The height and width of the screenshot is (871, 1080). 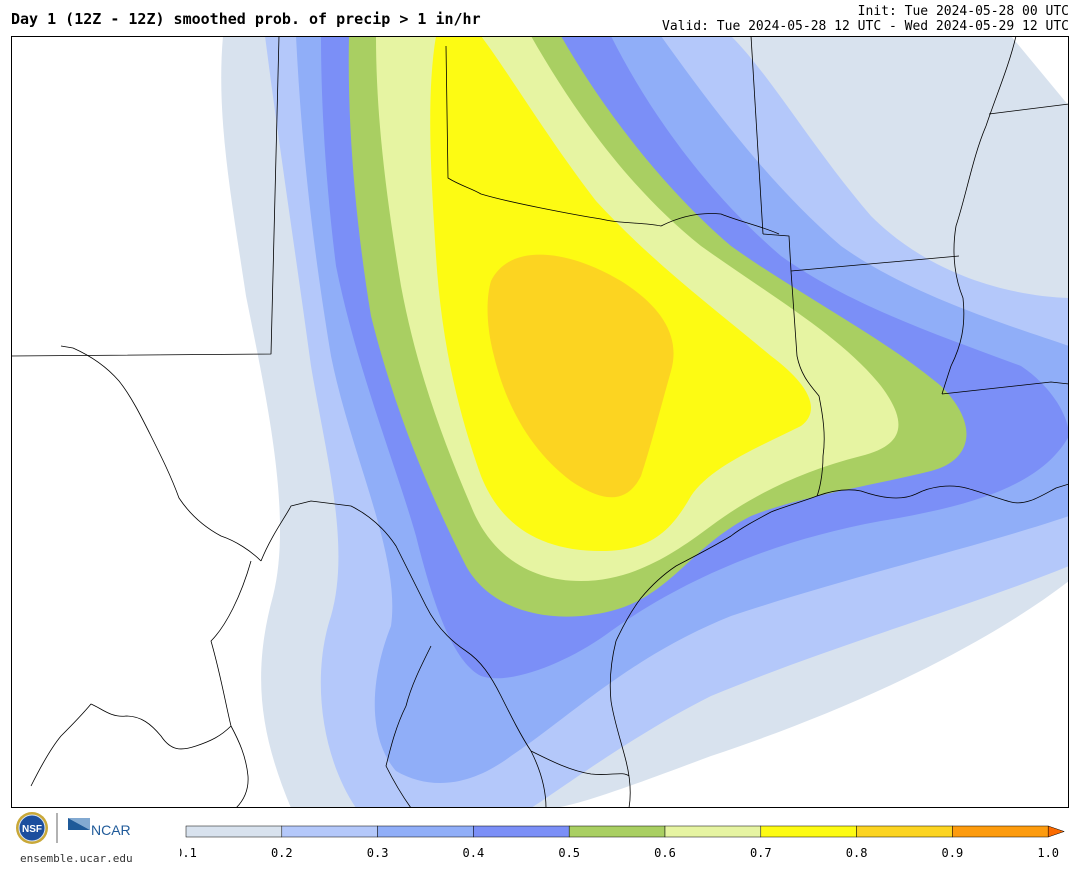 I want to click on colorbar-tick-label: 0.1, so click(x=188, y=853).